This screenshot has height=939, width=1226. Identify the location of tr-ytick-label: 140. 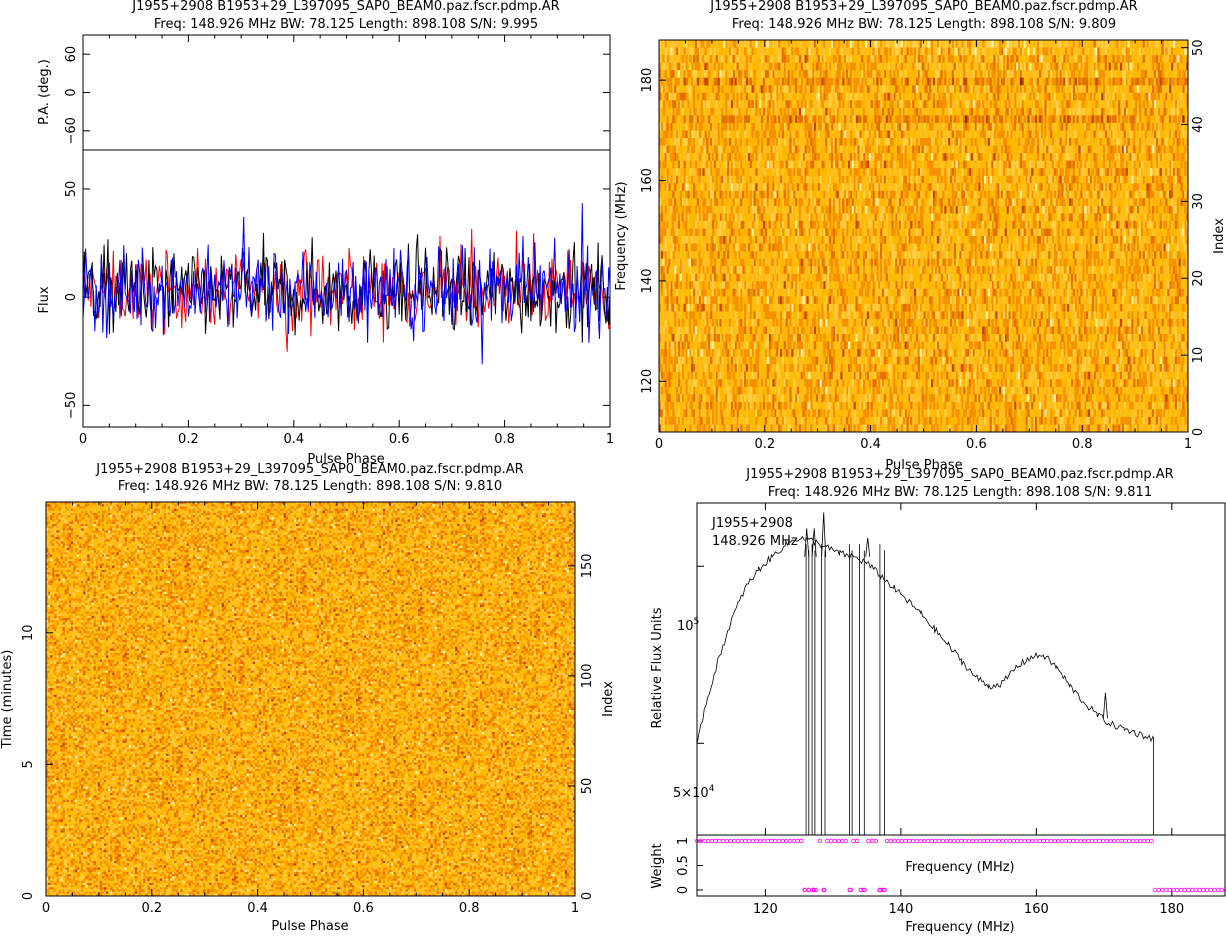
(647, 281).